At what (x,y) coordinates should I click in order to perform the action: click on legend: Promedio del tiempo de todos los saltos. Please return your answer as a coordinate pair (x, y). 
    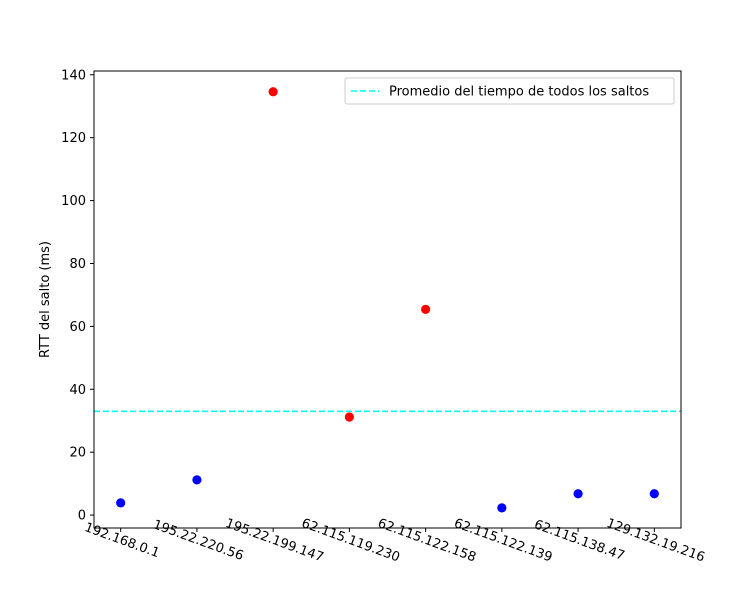
    Looking at the image, I should click on (509, 91).